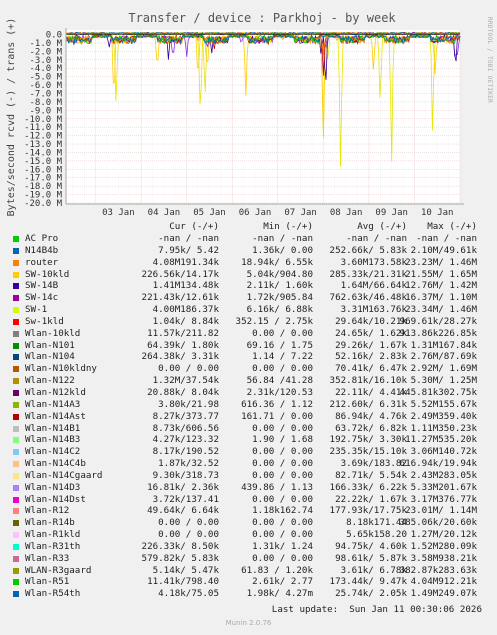 The image size is (497, 635). What do you see at coordinates (253, 227) in the screenshot?
I see `legend-header: Cur (-/+) Min (-/+) Avg (-/+) Max (-/+)` at bounding box center [253, 227].